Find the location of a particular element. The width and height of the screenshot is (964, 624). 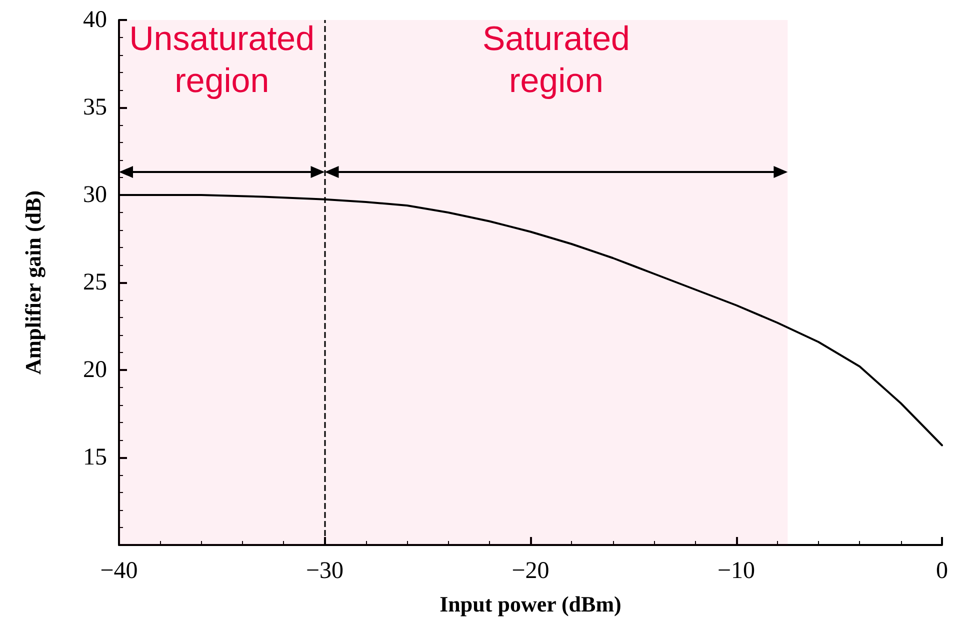

x-tick-label: −30 is located at coordinates (325, 571).